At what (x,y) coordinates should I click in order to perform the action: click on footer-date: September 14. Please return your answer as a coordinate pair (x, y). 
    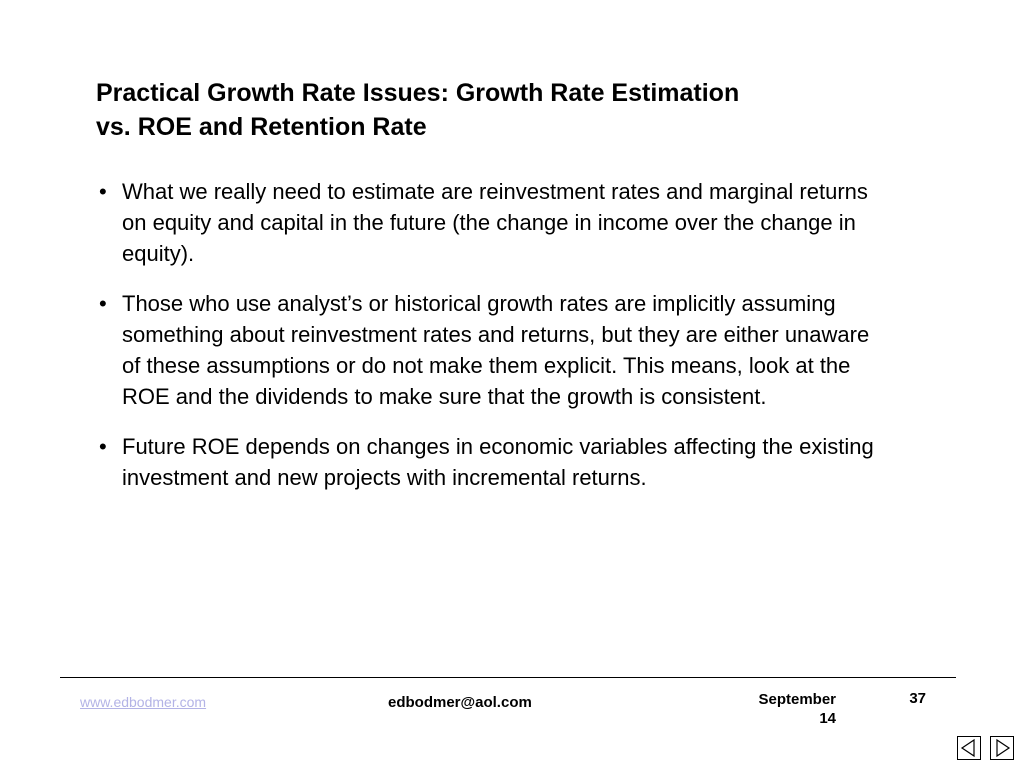
    Looking at the image, I should click on (783, 709).